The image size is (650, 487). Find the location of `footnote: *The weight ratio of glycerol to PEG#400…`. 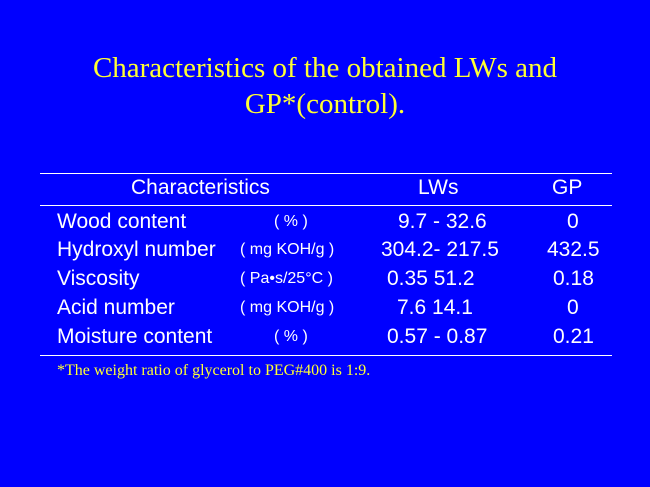

footnote: *The weight ratio of glycerol to PEG#400… is located at coordinates (214, 370).